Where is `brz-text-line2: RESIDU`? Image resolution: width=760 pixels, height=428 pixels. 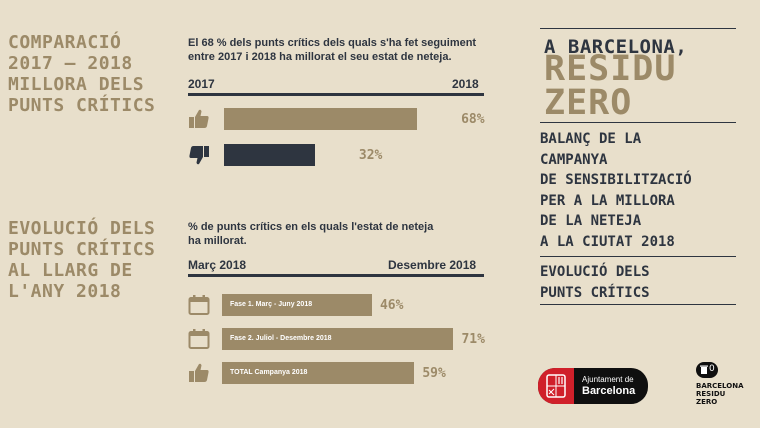 brz-text-line2: RESIDU is located at coordinates (711, 394).